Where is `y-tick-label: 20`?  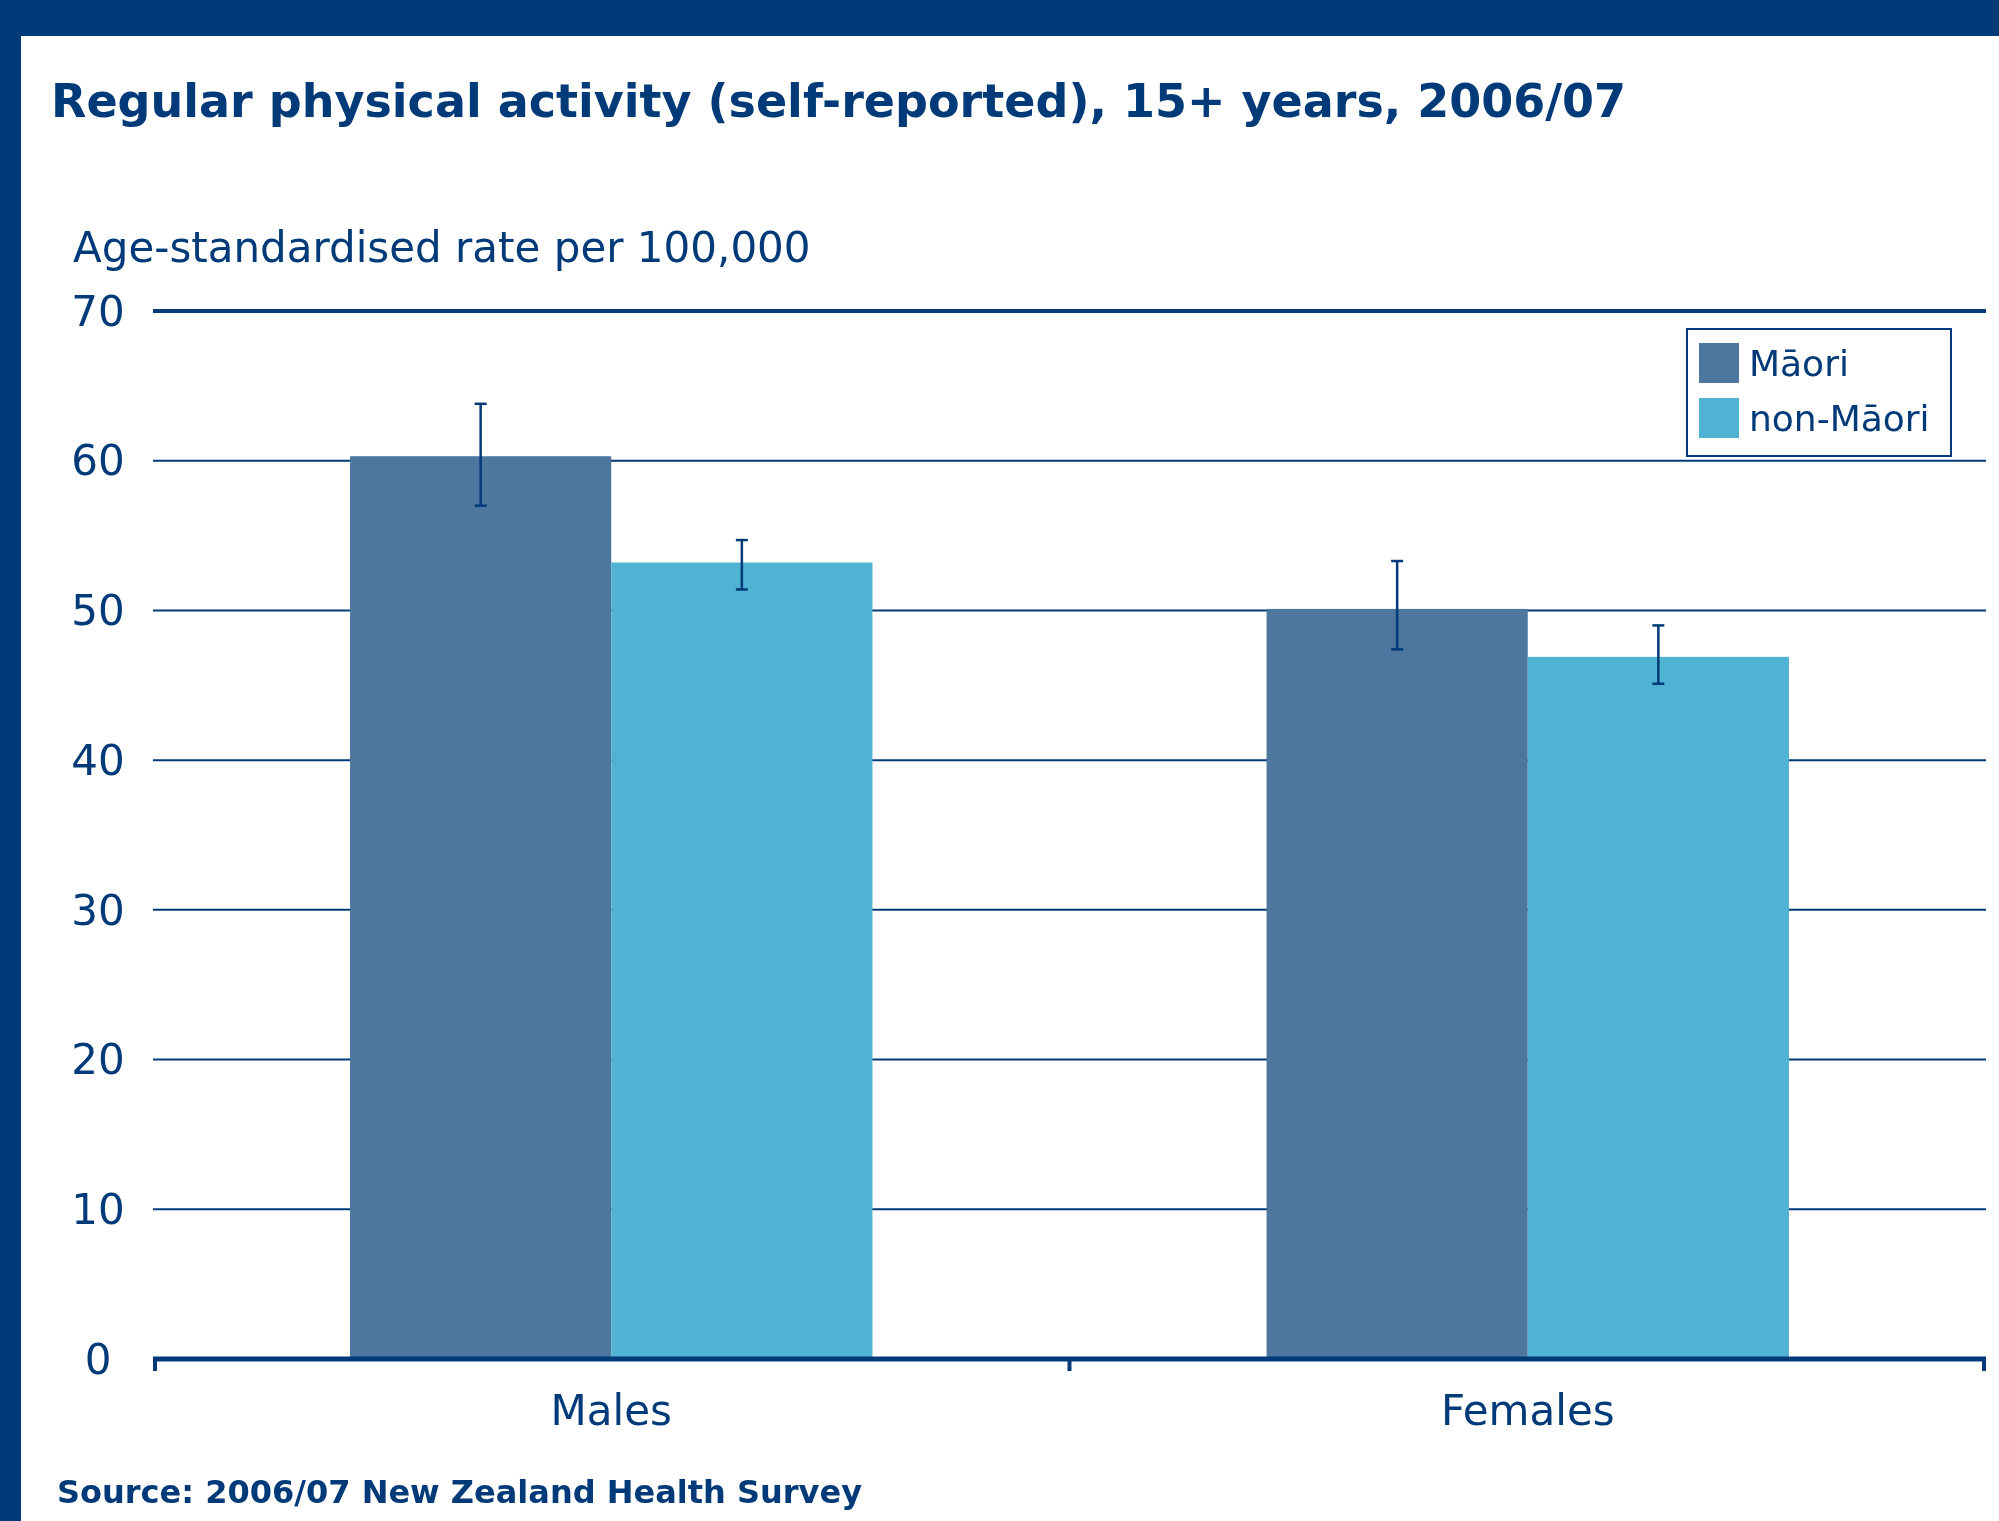 y-tick-label: 20 is located at coordinates (98, 1060).